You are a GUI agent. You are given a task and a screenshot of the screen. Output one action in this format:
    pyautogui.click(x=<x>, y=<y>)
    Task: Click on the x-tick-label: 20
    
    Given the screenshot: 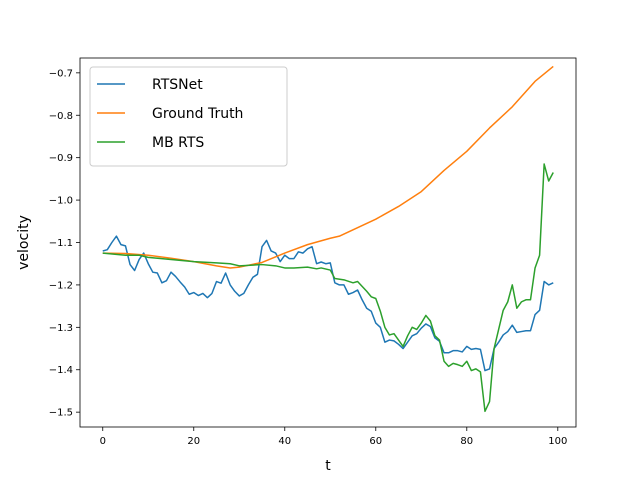 What is the action you would take?
    pyautogui.click(x=193, y=441)
    